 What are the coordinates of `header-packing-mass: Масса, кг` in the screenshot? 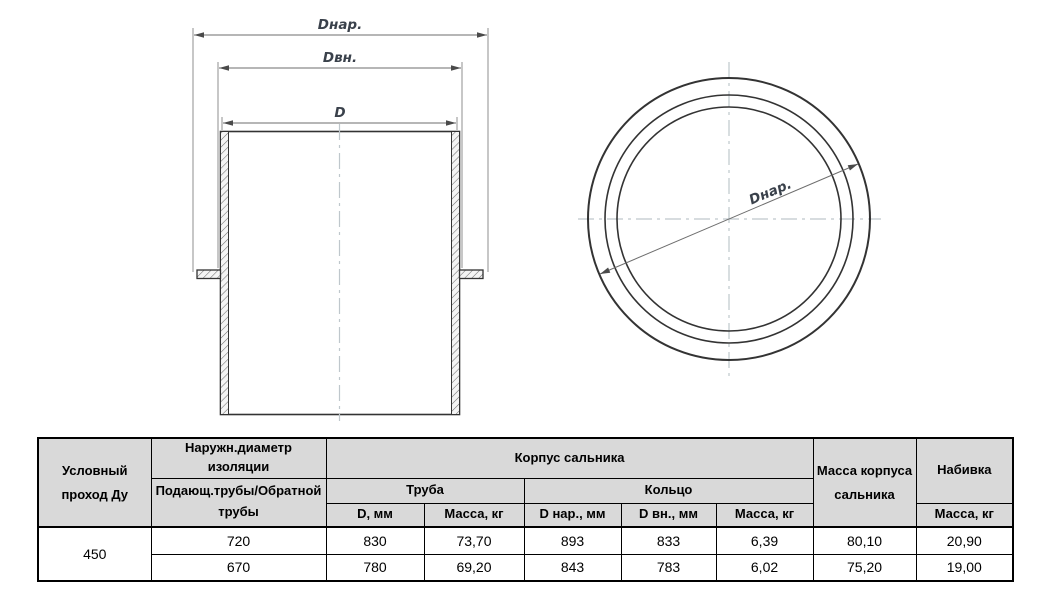 It's located at (964, 515).